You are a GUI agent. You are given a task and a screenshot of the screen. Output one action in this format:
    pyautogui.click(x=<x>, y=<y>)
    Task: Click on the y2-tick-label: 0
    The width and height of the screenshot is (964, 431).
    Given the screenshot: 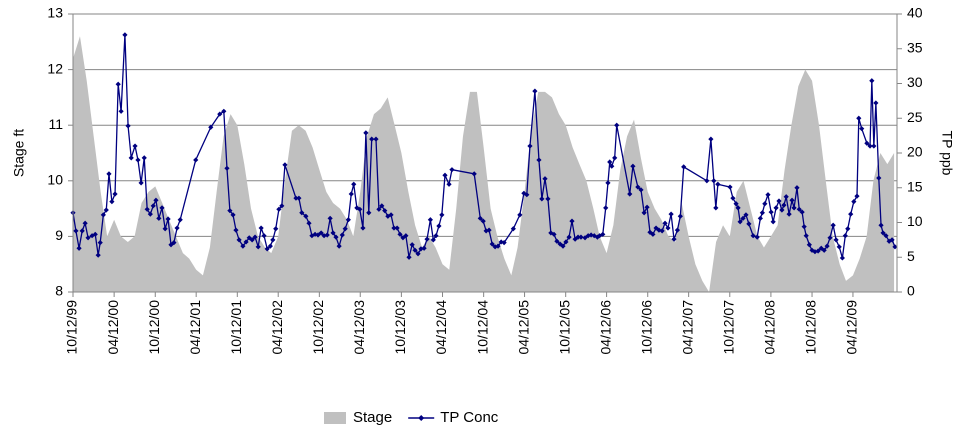 What is the action you would take?
    pyautogui.click(x=911, y=291)
    